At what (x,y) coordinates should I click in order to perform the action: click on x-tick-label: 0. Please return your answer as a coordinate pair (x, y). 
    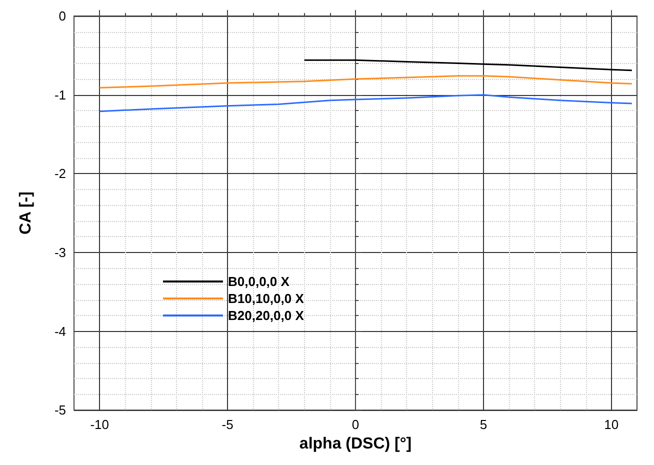
    Looking at the image, I should click on (356, 424).